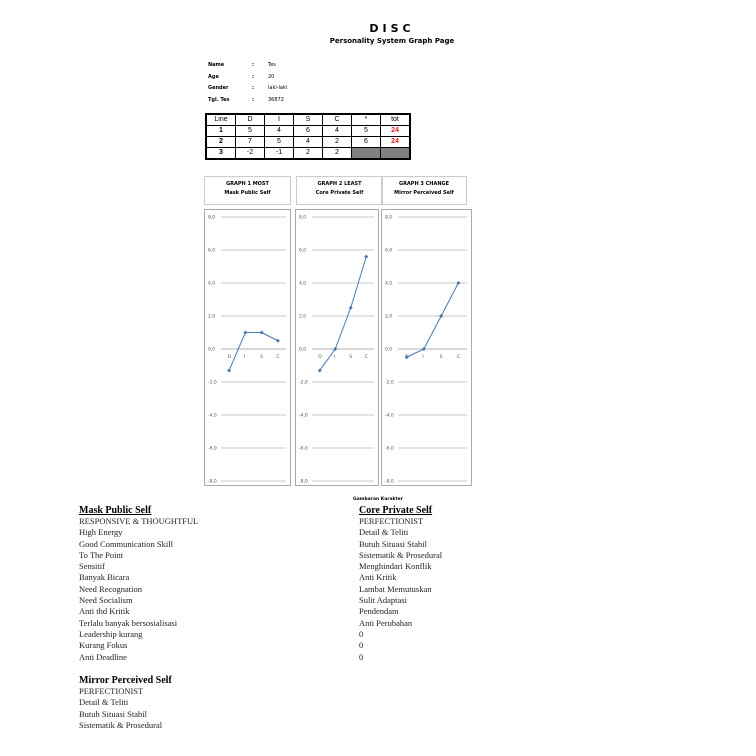 This screenshot has width=756, height=756. I want to click on column-header: S, so click(308, 119).